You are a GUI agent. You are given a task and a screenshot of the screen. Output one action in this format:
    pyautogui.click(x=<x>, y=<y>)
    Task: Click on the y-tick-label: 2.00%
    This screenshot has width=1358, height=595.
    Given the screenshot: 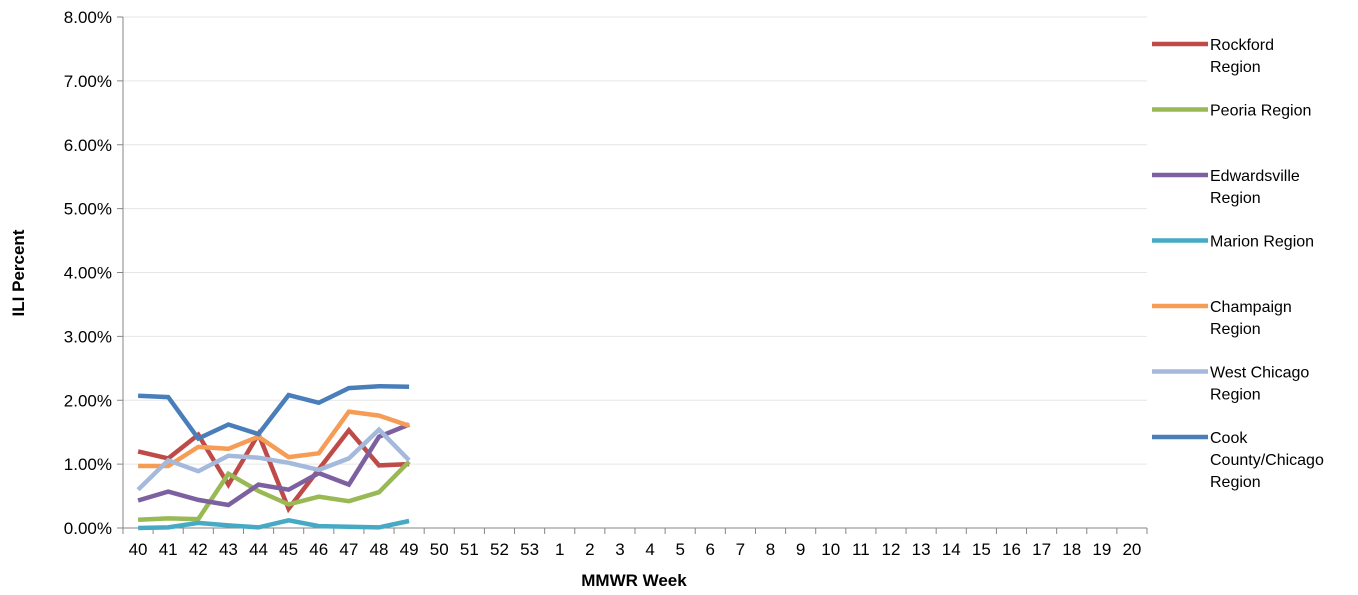 What is the action you would take?
    pyautogui.click(x=88, y=400)
    